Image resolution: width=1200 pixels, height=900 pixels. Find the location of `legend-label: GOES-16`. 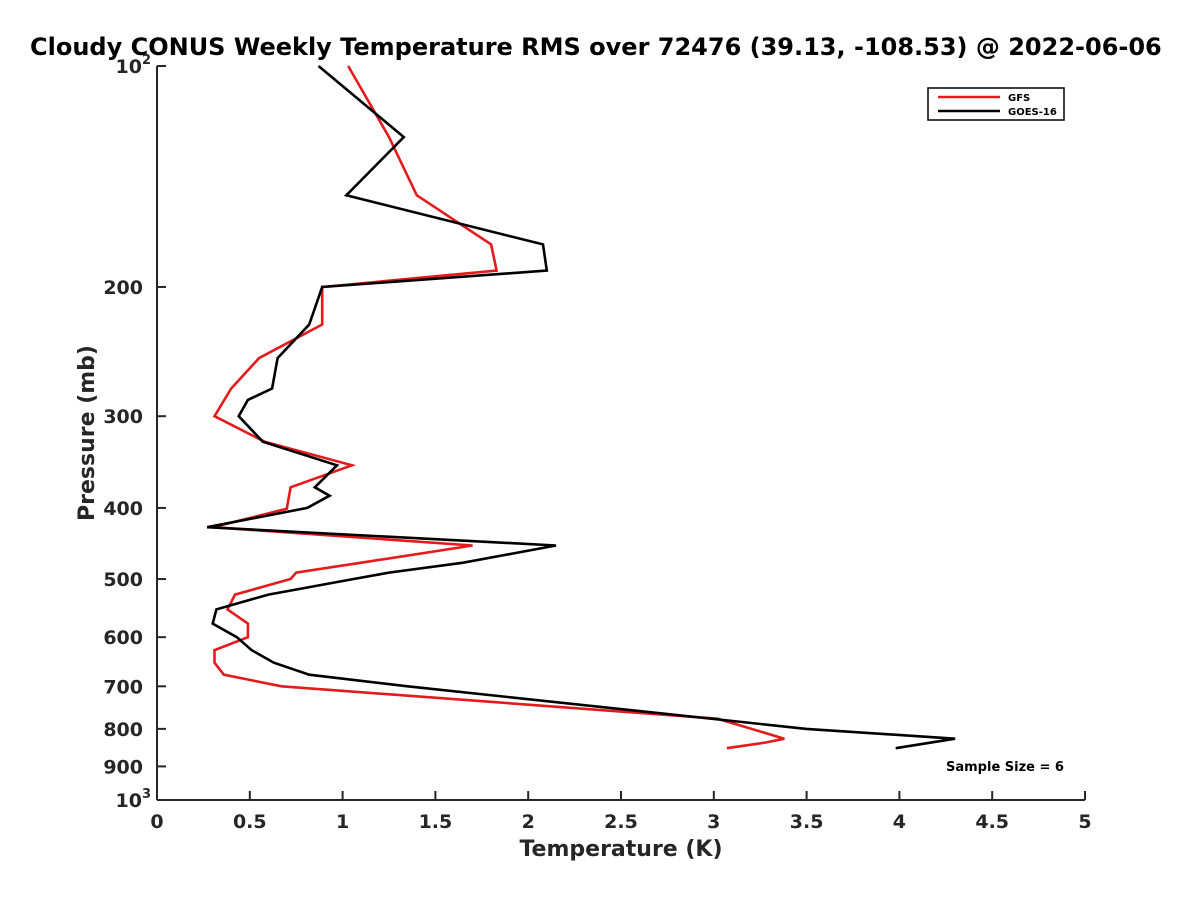

legend-label: GOES-16 is located at coordinates (1032, 112).